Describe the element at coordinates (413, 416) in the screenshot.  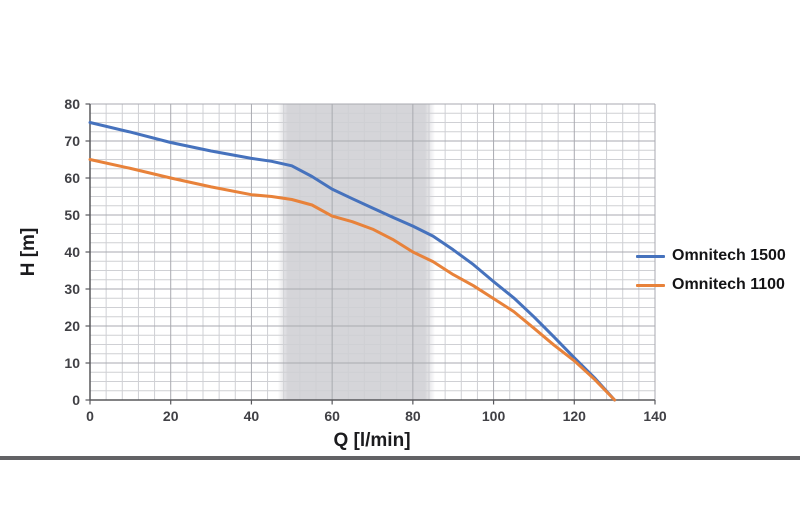
I see `x-tick-label: 80` at that location.